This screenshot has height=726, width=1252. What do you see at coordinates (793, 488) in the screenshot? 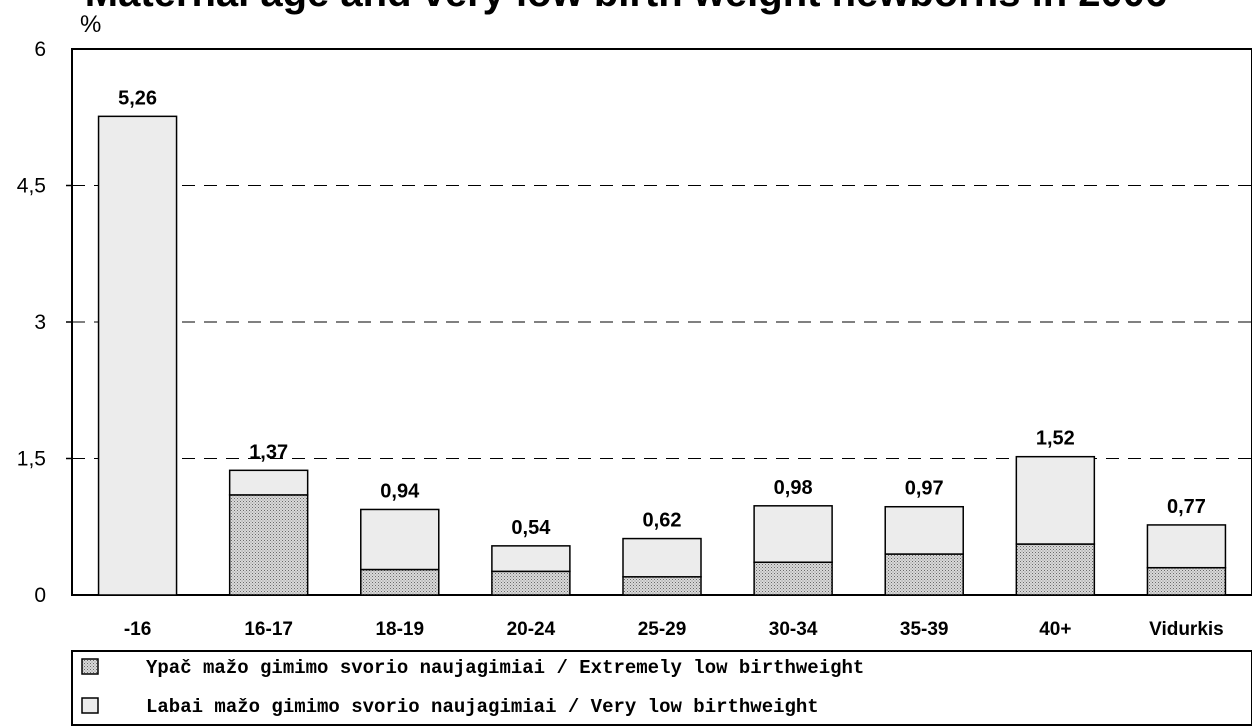
I see `data-label: 0,98` at bounding box center [793, 488].